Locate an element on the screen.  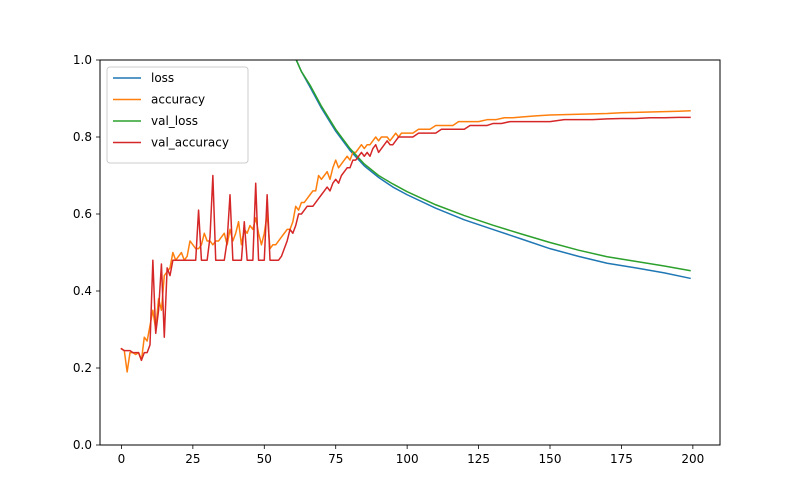
x-axis: 0 25 50 75 100 125 150 175 200 is located at coordinates (411, 455).